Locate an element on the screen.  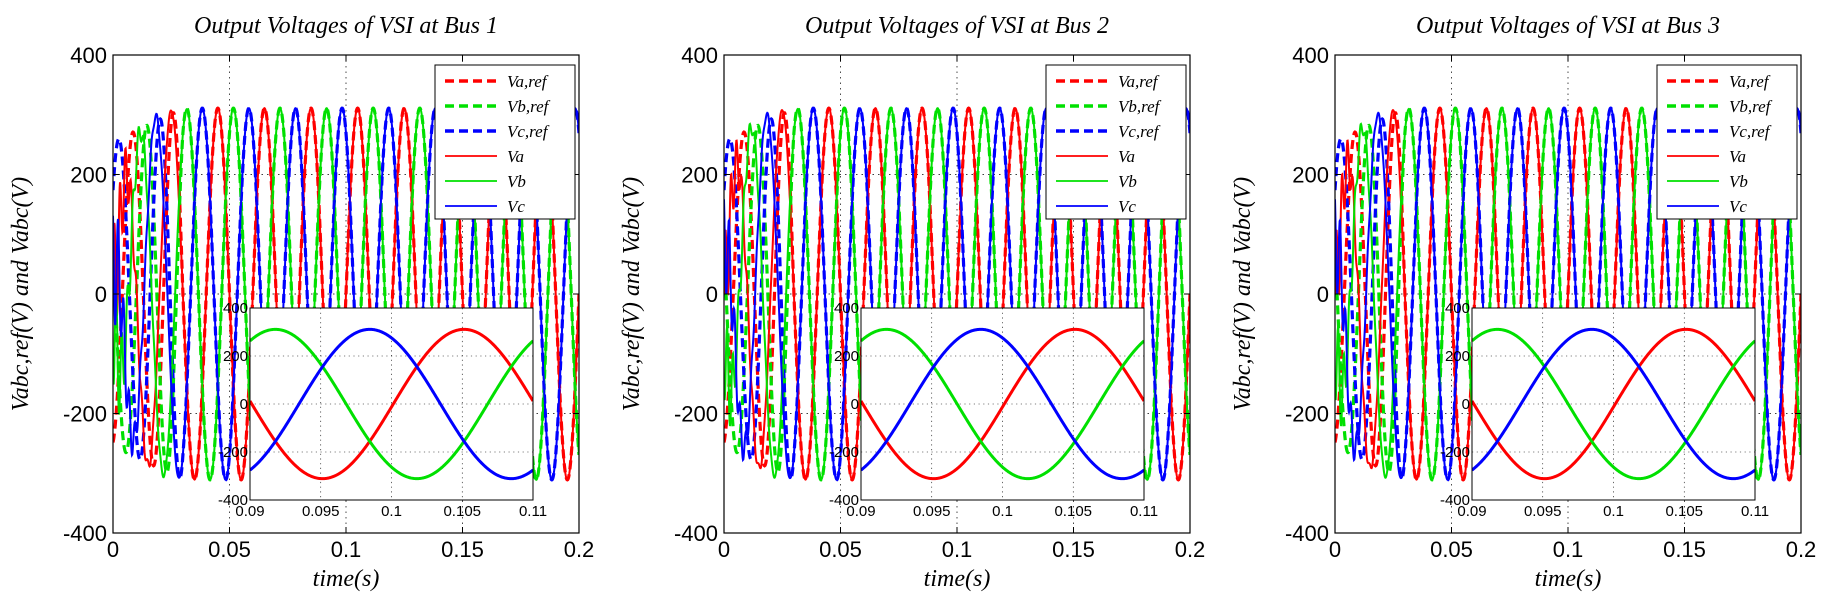
chart-title: Output Voltages of VSI at Bus 1 is located at coordinates (346, 26).